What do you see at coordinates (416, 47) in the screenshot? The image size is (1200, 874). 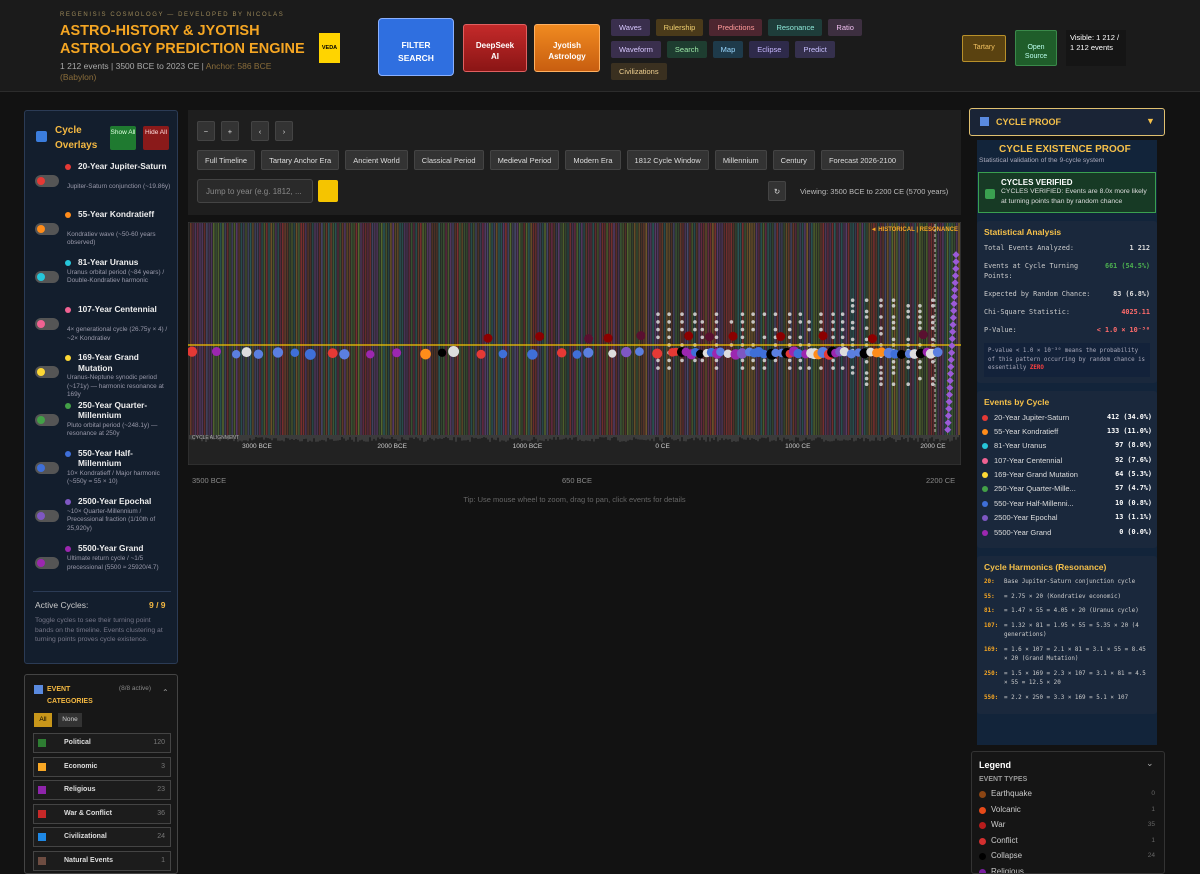 I see `filter-button: FILTER SEARCH` at bounding box center [416, 47].